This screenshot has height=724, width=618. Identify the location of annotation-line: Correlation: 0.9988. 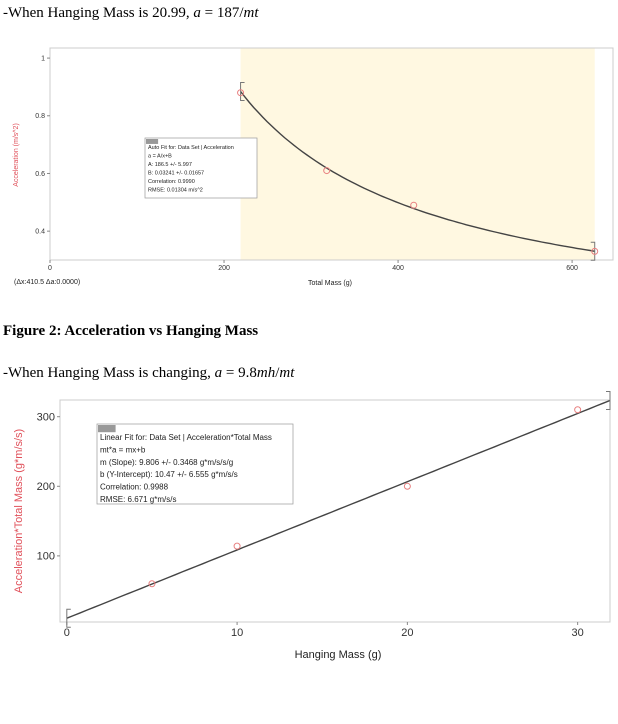
(134, 487).